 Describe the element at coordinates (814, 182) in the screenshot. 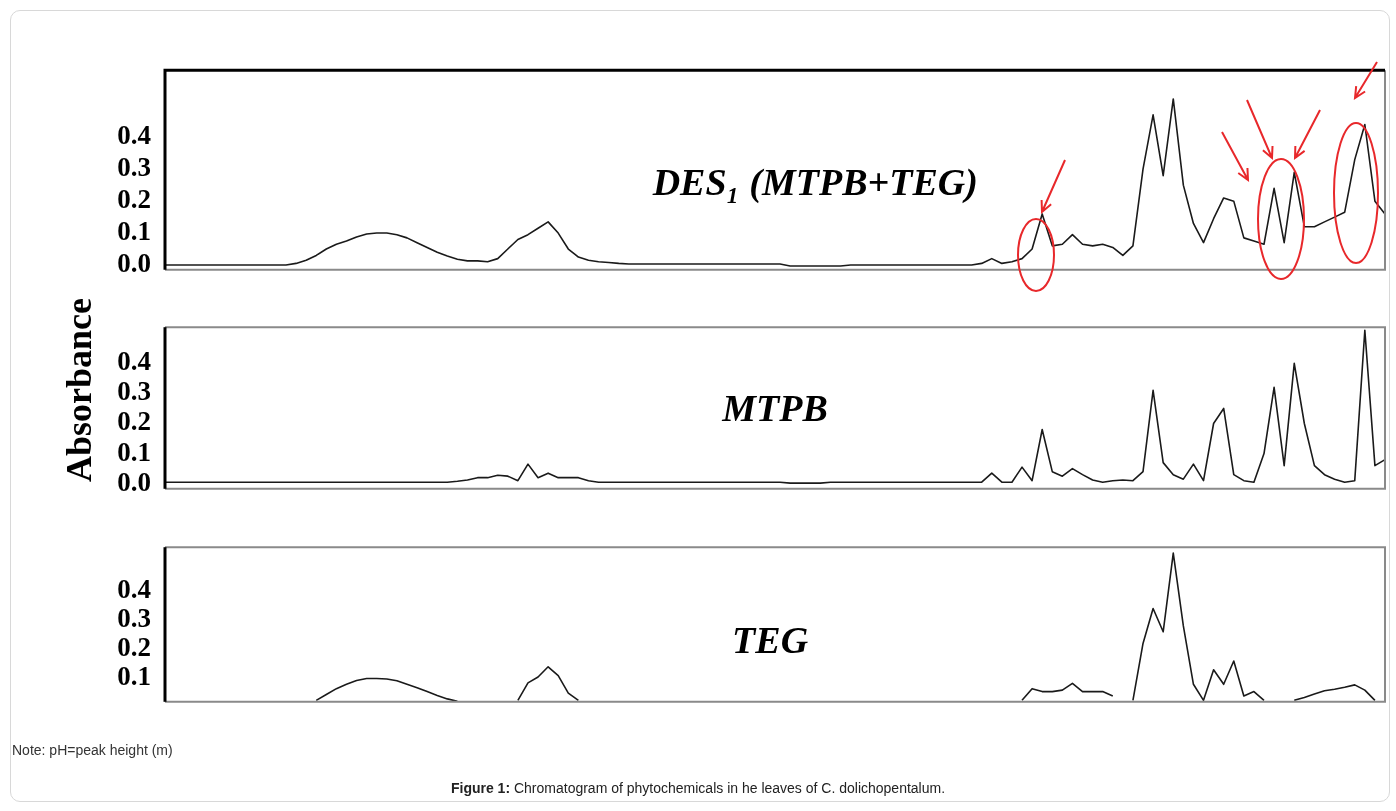

I see `text: DES₁ (MTPB+TEG)` at that location.